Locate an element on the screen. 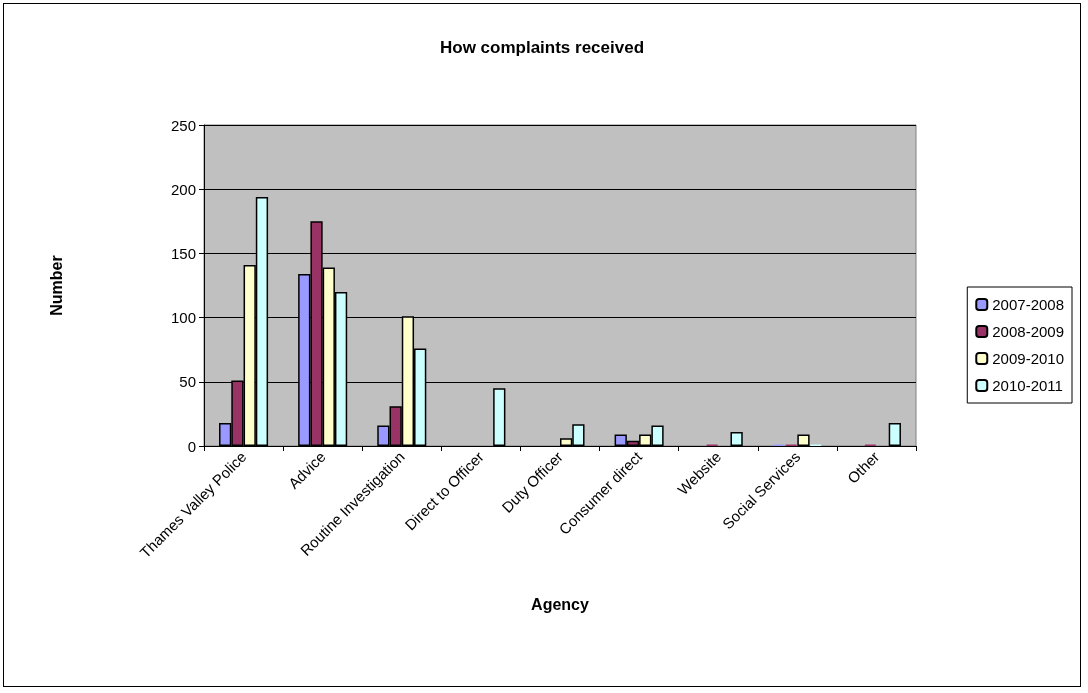 This screenshot has height=693, width=1088. legend-label: 2010-2011 is located at coordinates (1027, 385).